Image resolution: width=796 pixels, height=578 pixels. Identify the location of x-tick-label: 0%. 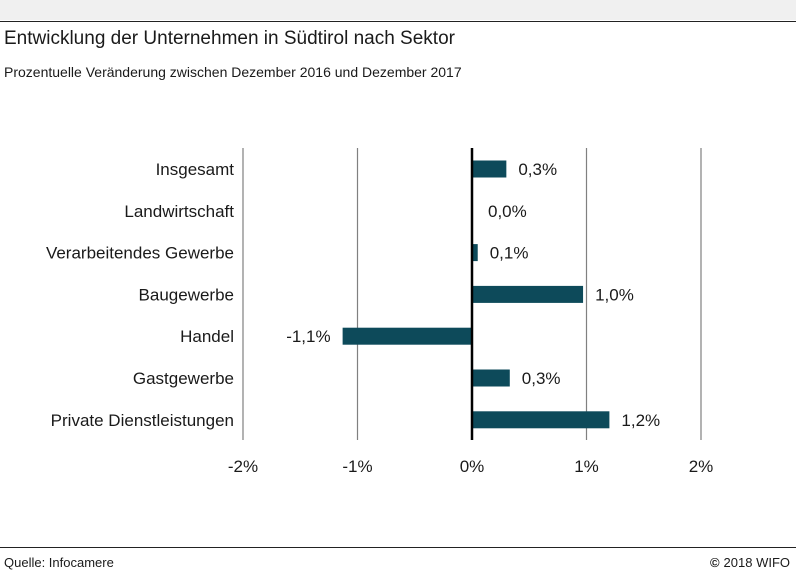
(472, 466).